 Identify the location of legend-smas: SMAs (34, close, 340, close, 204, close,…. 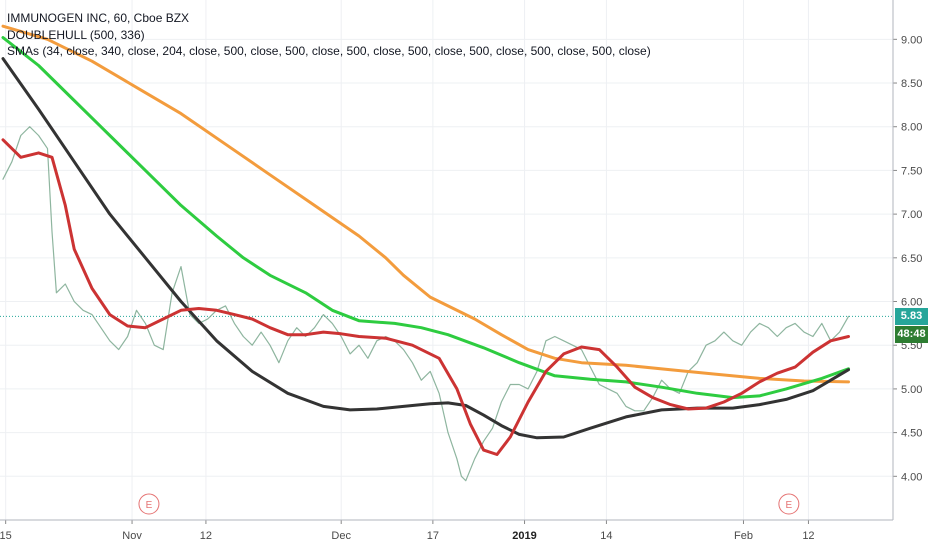
(329, 51).